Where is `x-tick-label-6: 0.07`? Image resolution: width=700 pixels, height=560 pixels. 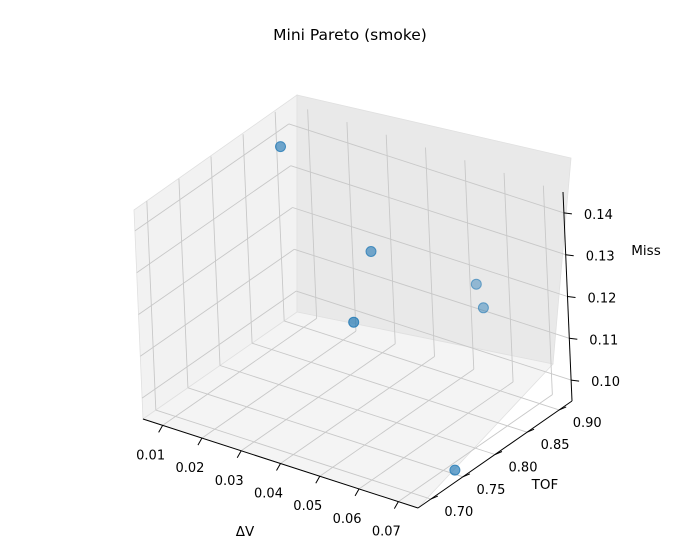
x-tick-label-6: 0.07 is located at coordinates (386, 532).